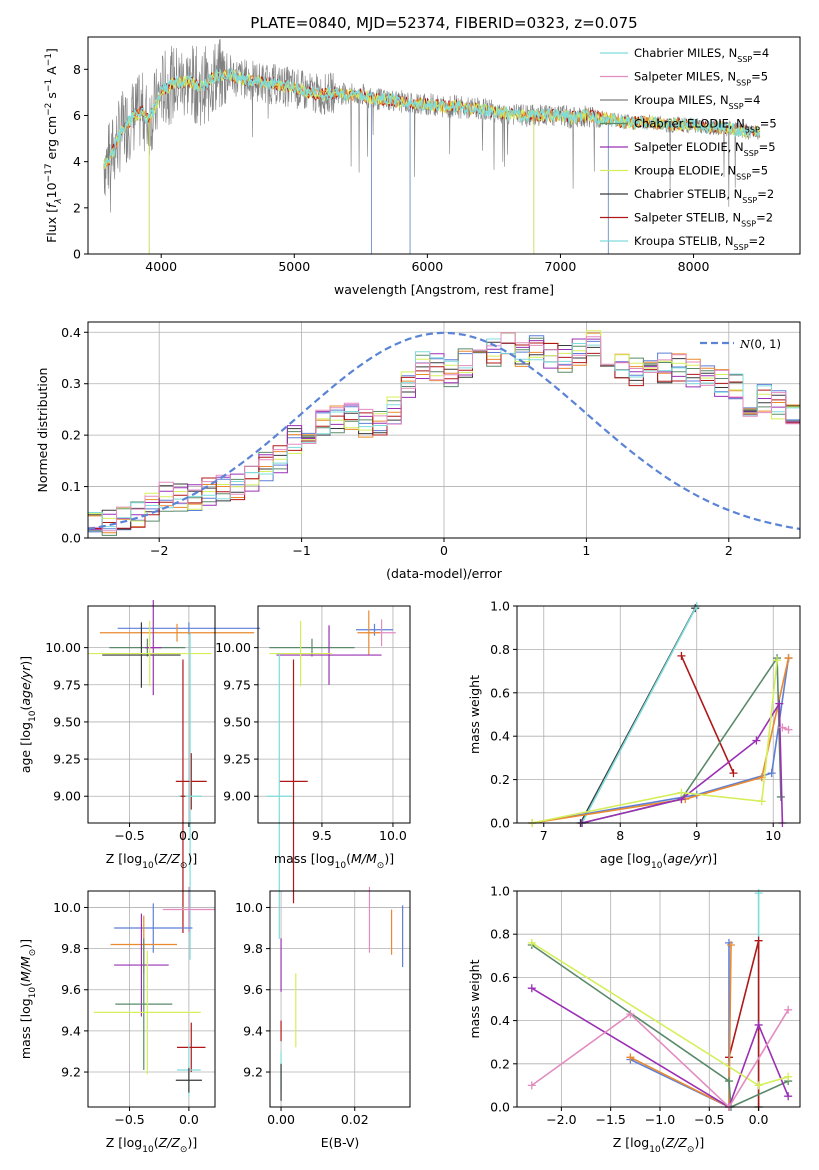 The width and height of the screenshot is (819, 1170). Describe the element at coordinates (444, 550) in the screenshot. I see `x-tick-label: 0` at that location.